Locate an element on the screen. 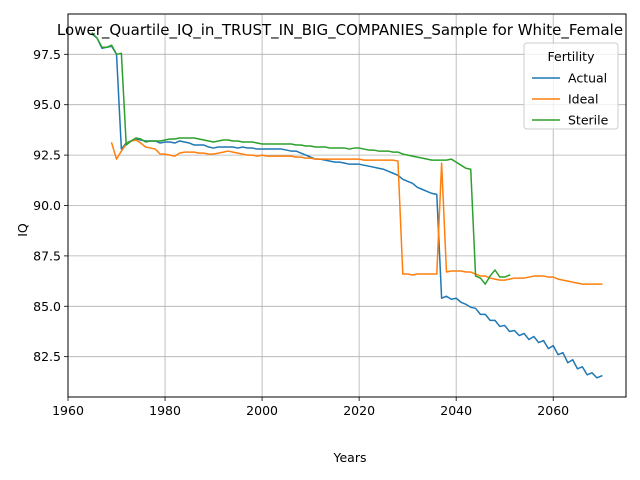 The image size is (640, 480). legend-label-actual: Actual is located at coordinates (587, 78).